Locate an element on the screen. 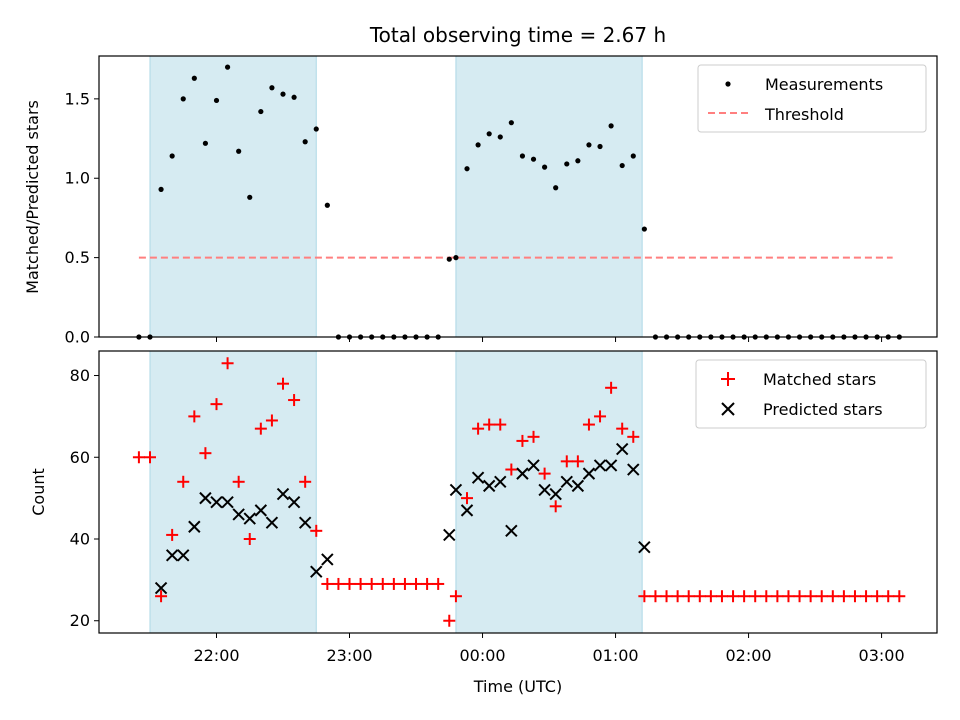  x-tick-label: 00:00 is located at coordinates (482, 655).